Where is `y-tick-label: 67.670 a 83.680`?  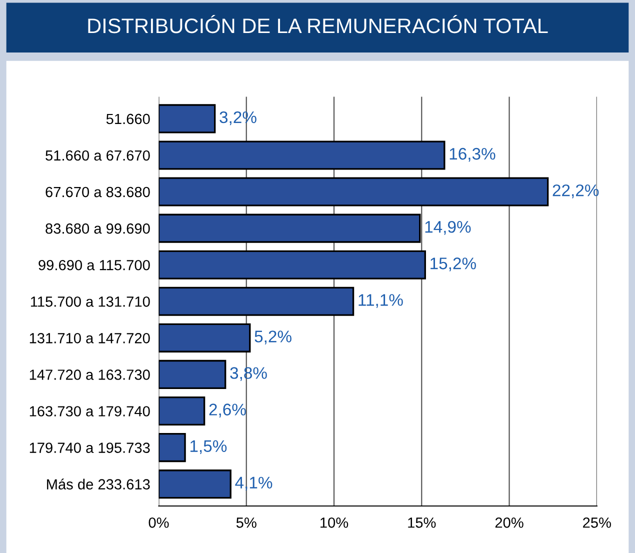
y-tick-label: 67.670 a 83.680 is located at coordinates (98, 192).